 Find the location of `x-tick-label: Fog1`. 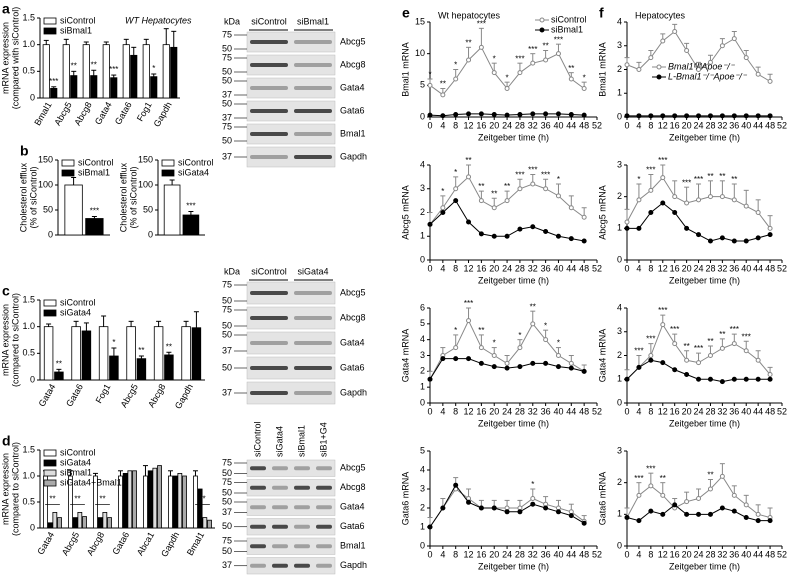

x-tick-label: Fog1 is located at coordinates (144, 111).